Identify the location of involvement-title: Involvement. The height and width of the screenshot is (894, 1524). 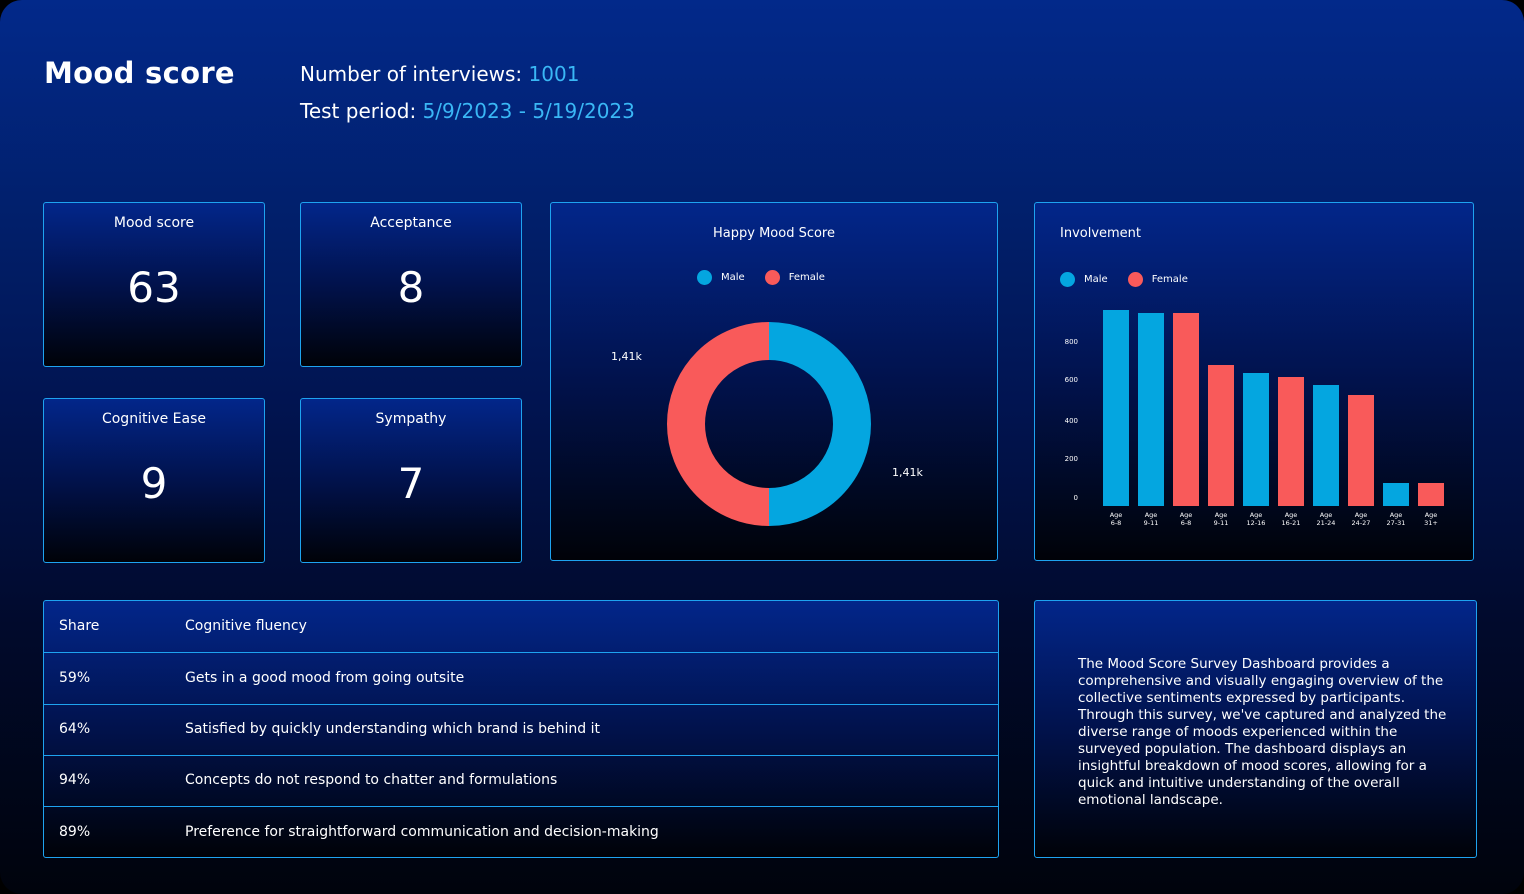
(1101, 233).